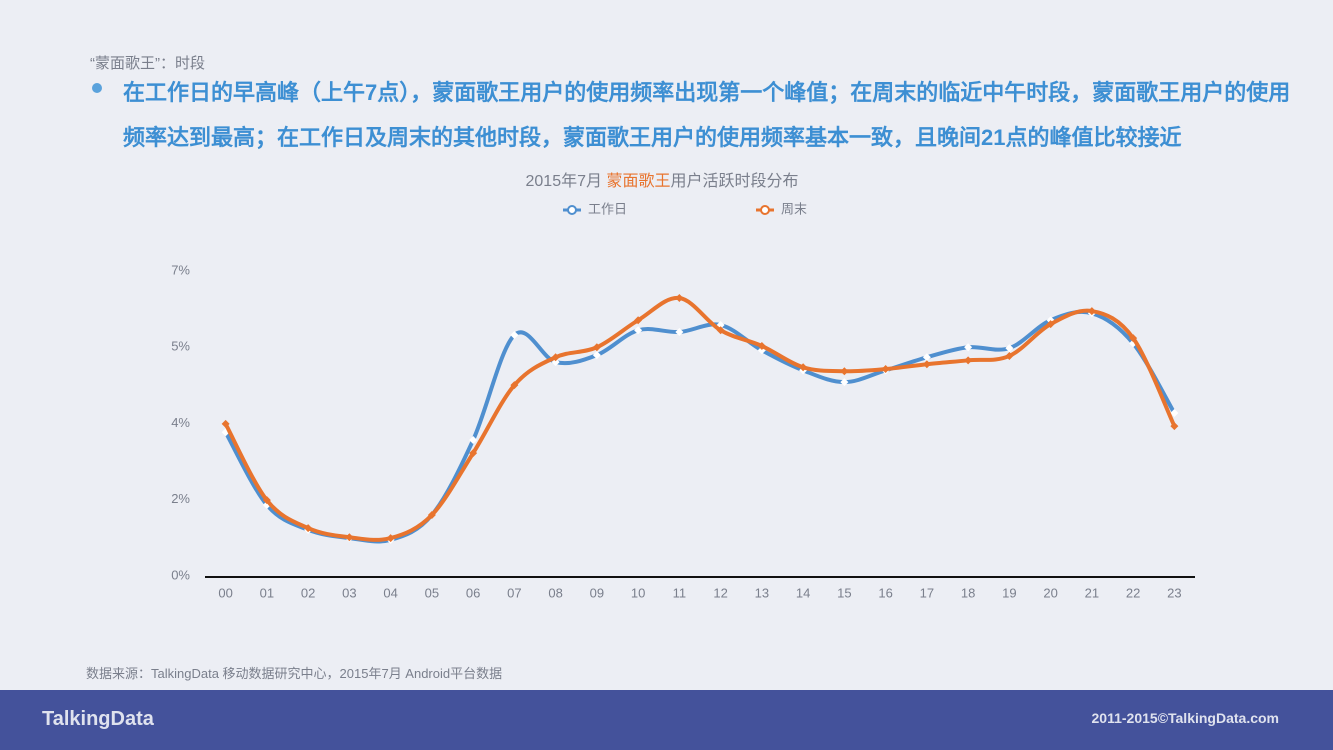  What do you see at coordinates (97, 88) in the screenshot?
I see `bullet-dot` at bounding box center [97, 88].